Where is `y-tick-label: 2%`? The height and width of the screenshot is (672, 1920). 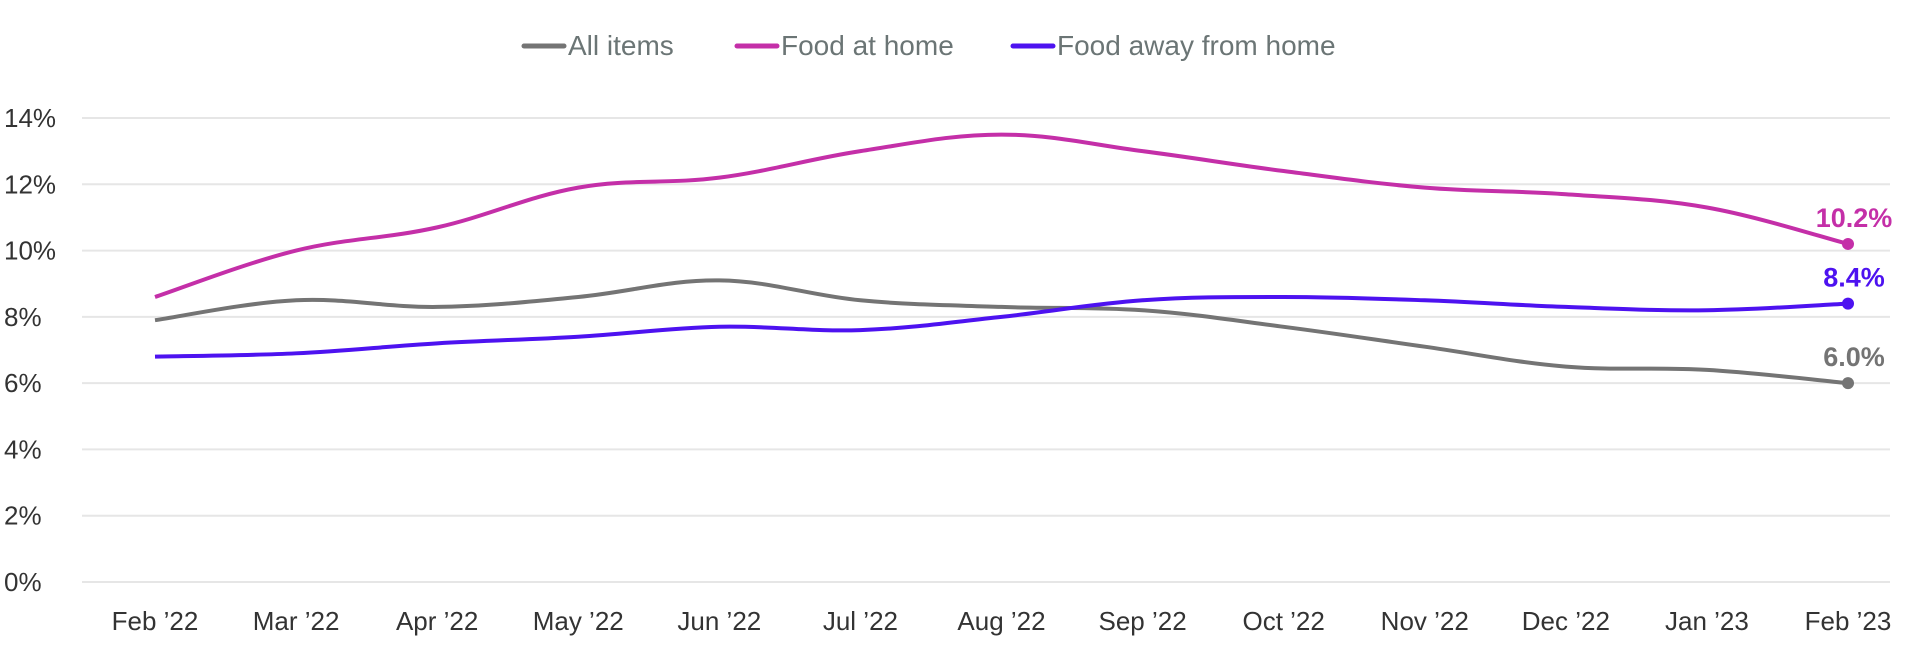
y-tick-label: 2% is located at coordinates (23, 516).